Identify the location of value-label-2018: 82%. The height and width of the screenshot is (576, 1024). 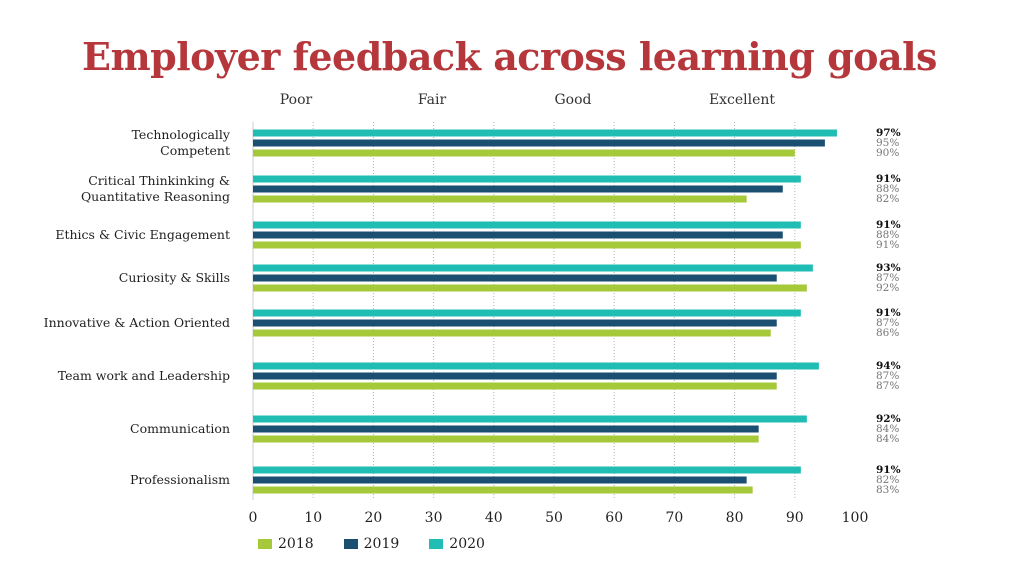
(887, 199).